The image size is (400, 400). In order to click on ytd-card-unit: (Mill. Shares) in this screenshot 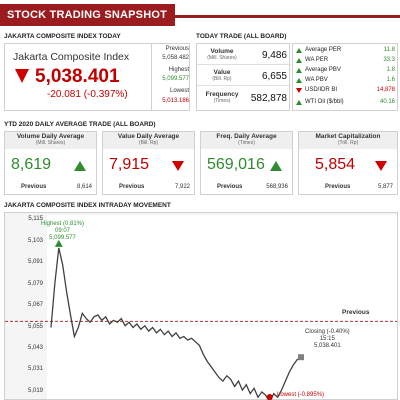, I will do `click(50, 143)`.